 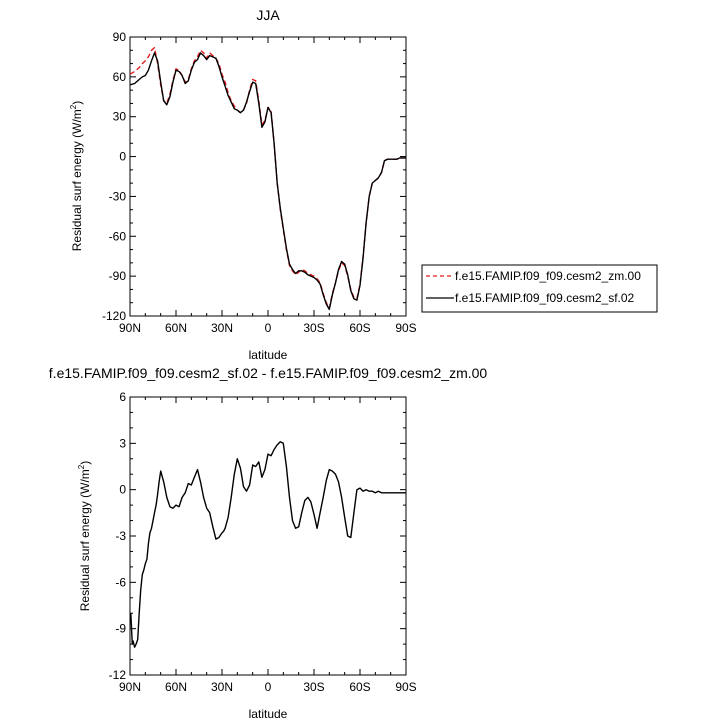 I want to click on top-x-tick-label: 60S, so click(x=359, y=328).